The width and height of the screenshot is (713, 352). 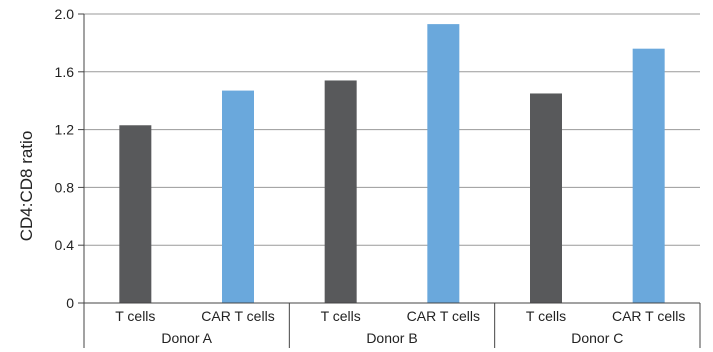 I want to click on y-axis-title: CD4:CD8 ratio, so click(x=26, y=186).